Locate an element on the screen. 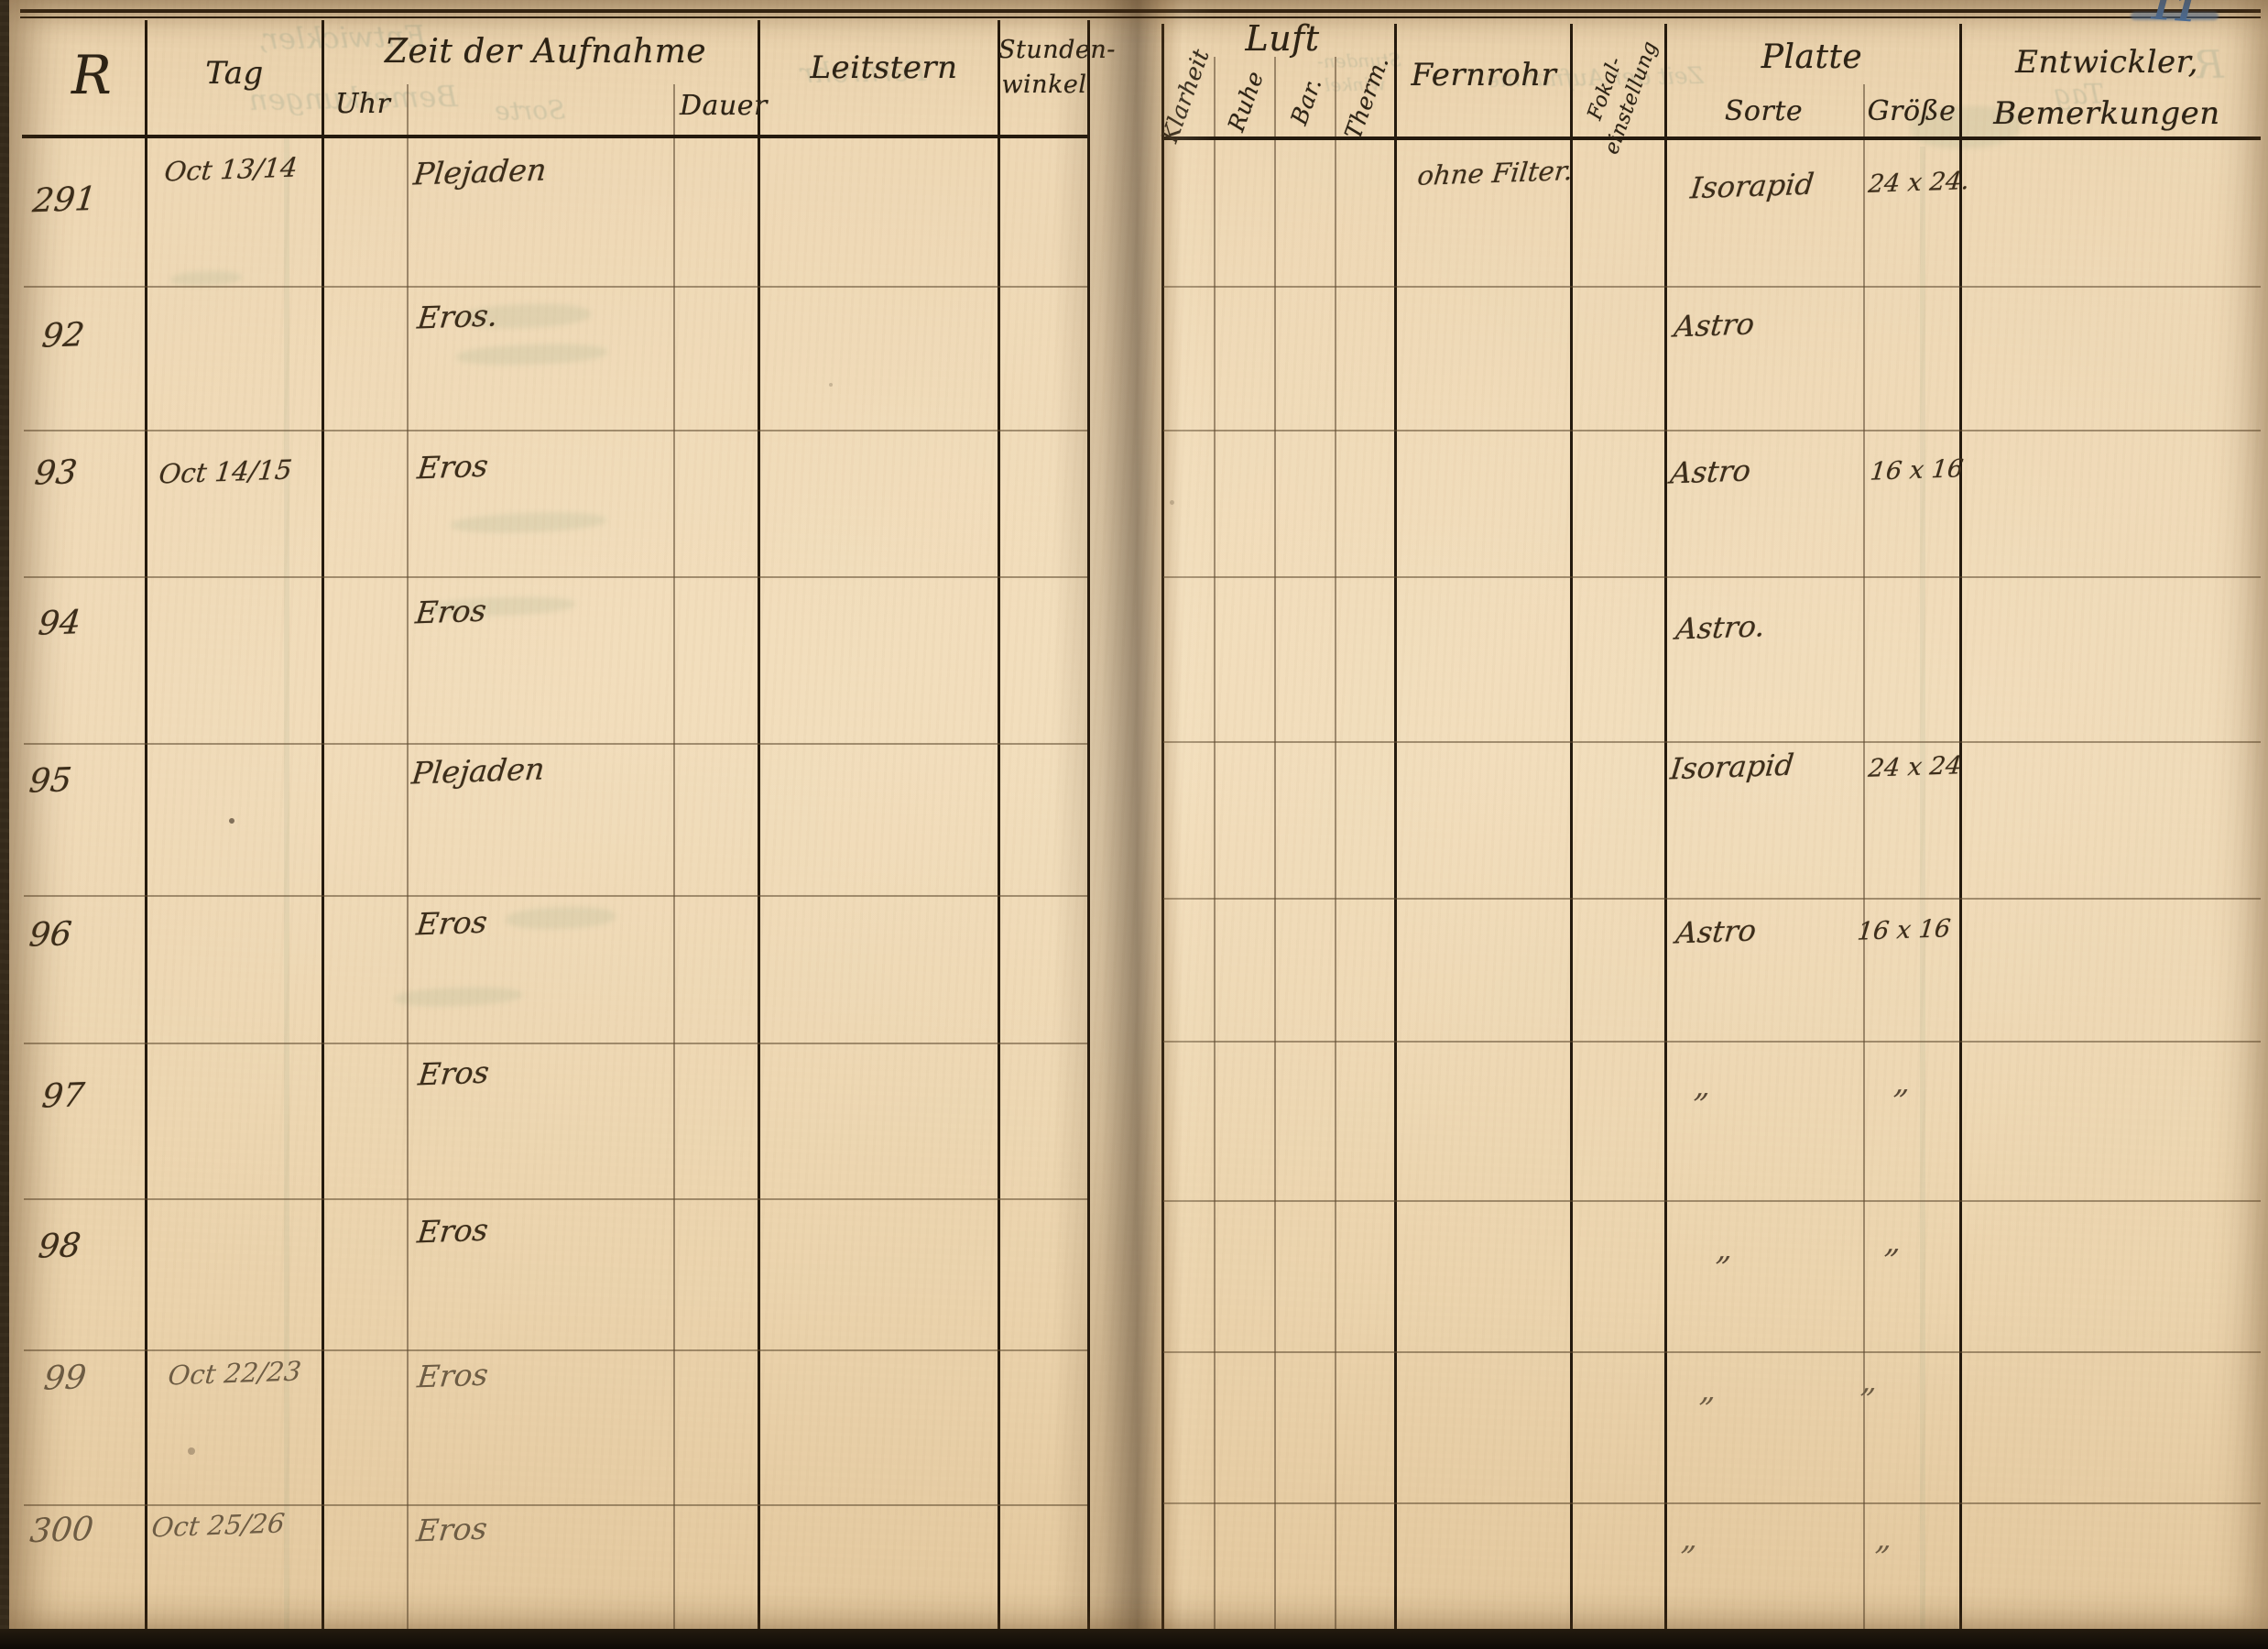 This screenshot has width=2268, height=1649. header-zeit-der-aufnahme: Zeit der Aufnahme is located at coordinates (546, 52).